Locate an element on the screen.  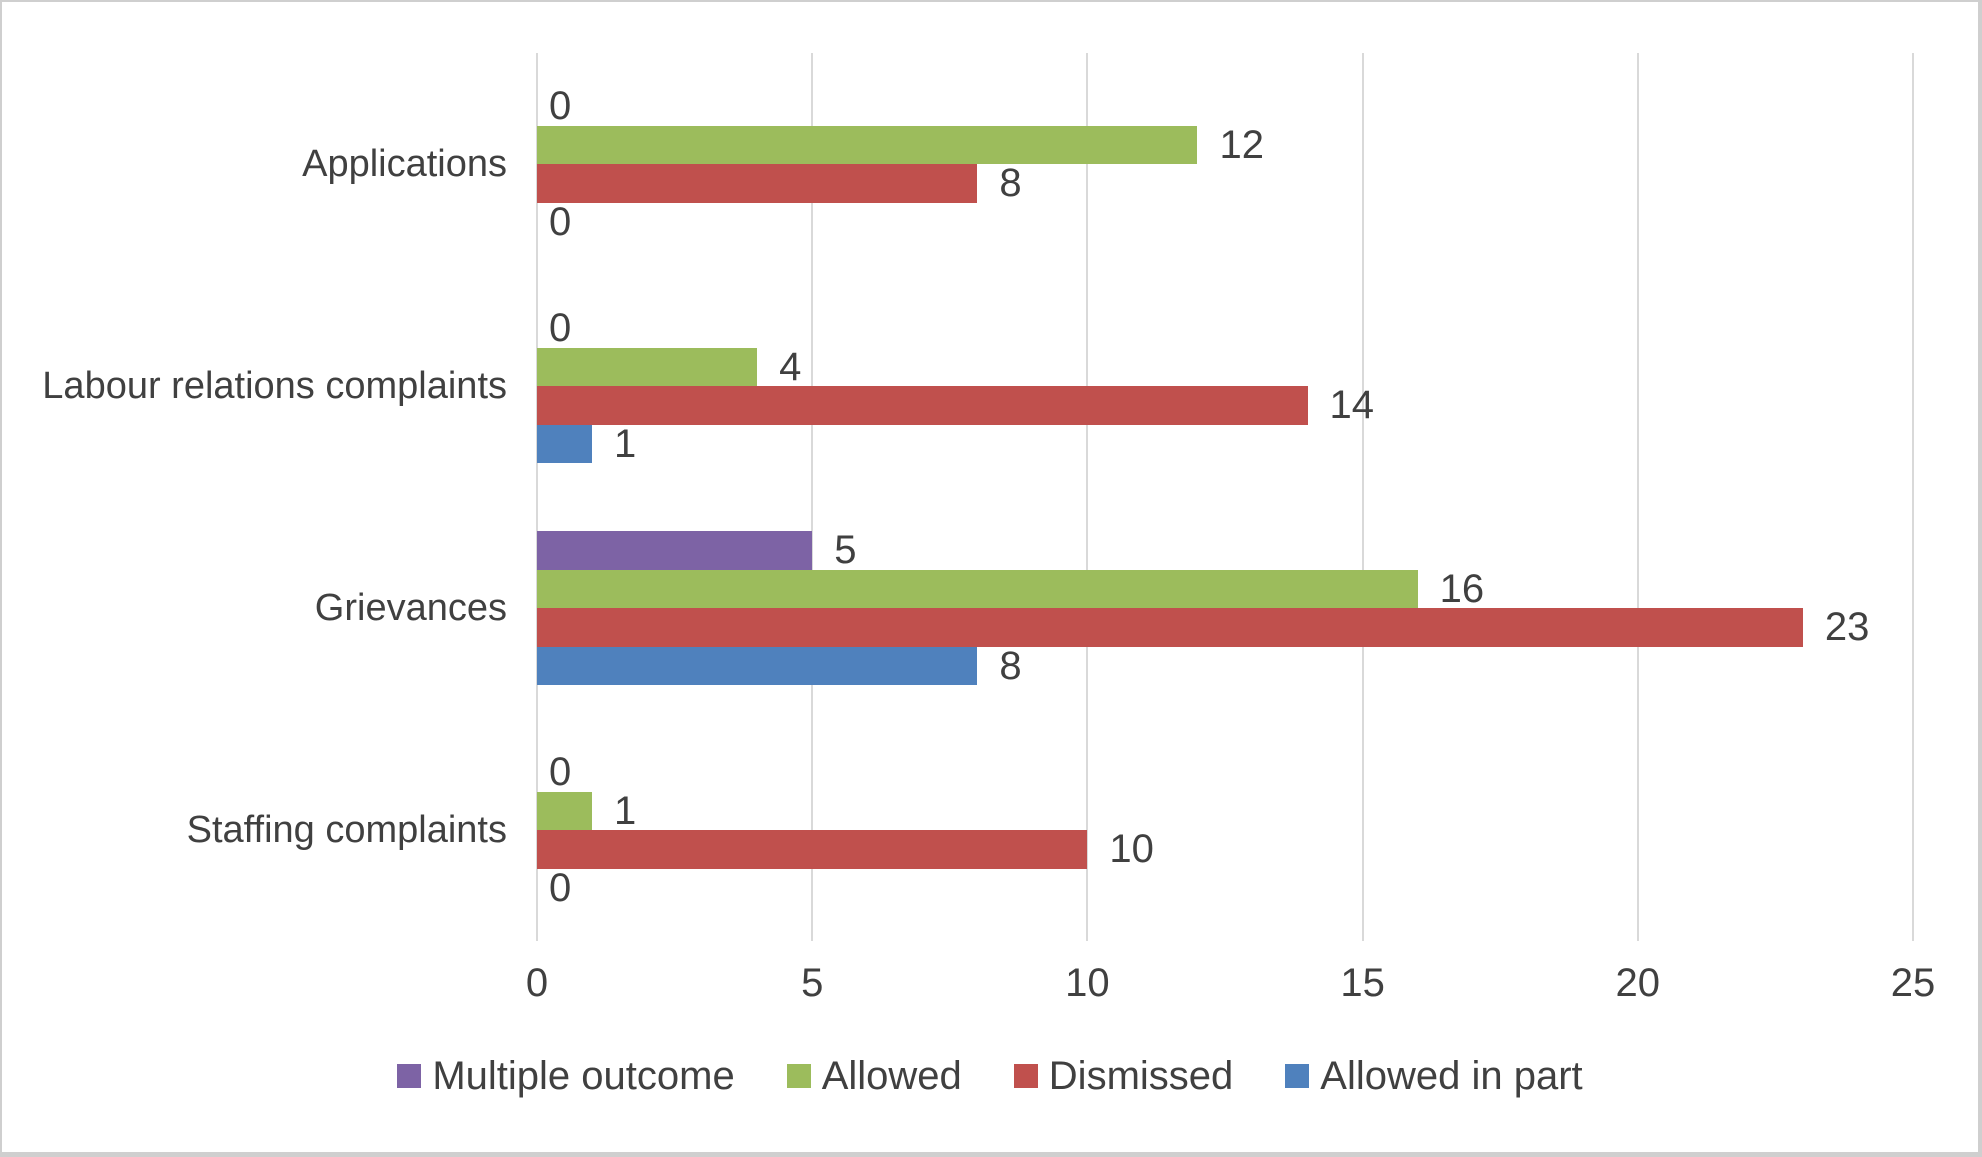
data-label-allowed-in-part-staffing-complaints: 0 is located at coordinates (560, 887).